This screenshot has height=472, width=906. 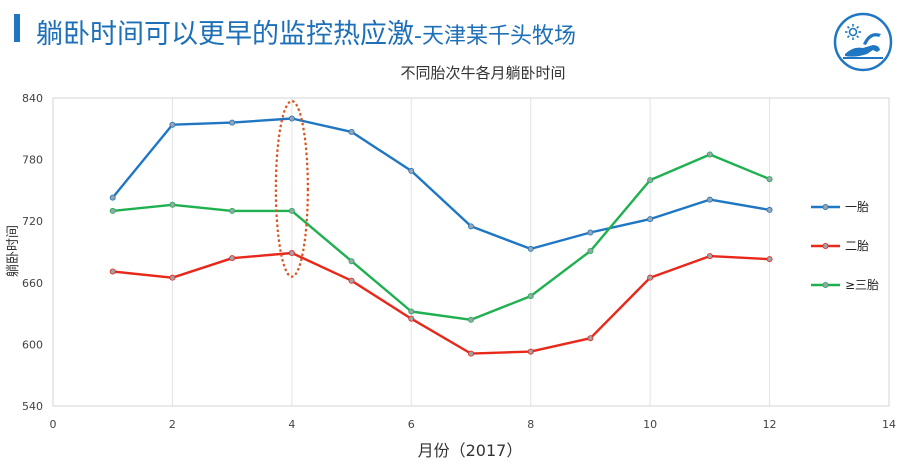 I want to click on legend-item-3: ≥三胎, so click(x=845, y=285).